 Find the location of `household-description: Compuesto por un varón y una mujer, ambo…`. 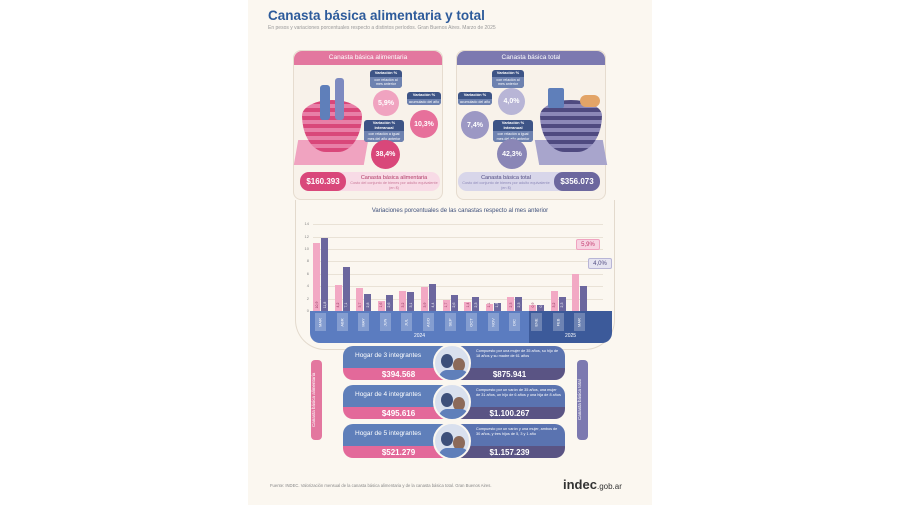

household-description: Compuesto por un varón y una mujer, ambo… is located at coordinates (517, 431).